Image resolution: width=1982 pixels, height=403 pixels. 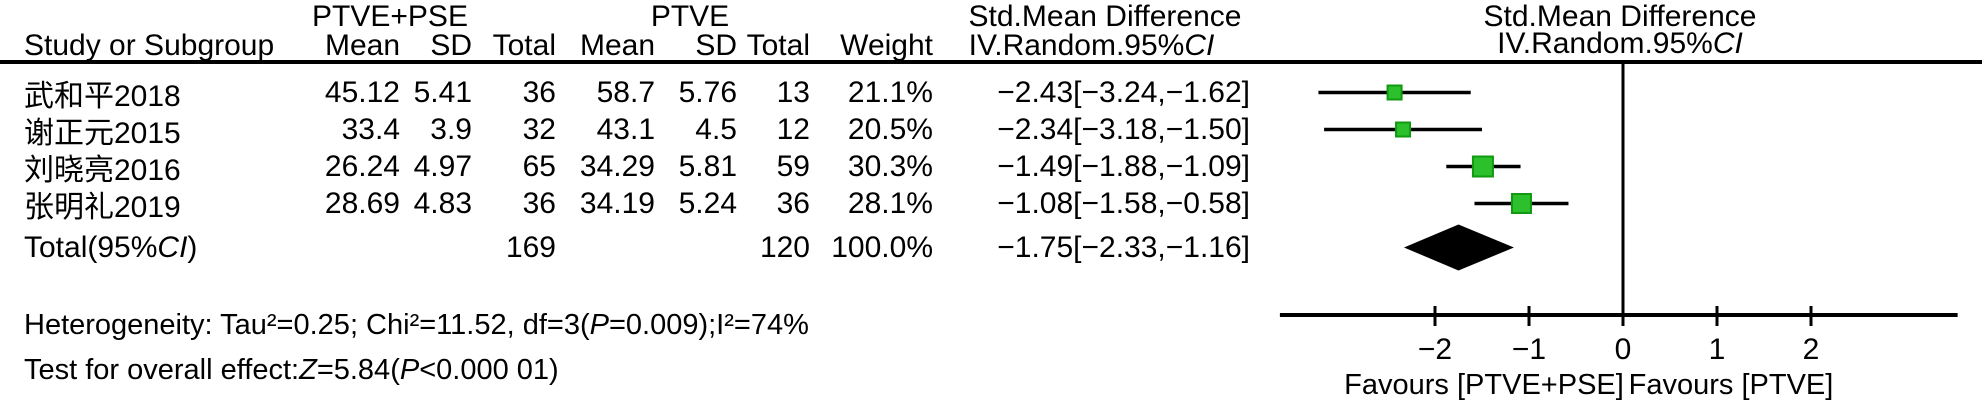 I want to click on weight-sum: 100.0%, so click(x=882, y=247).